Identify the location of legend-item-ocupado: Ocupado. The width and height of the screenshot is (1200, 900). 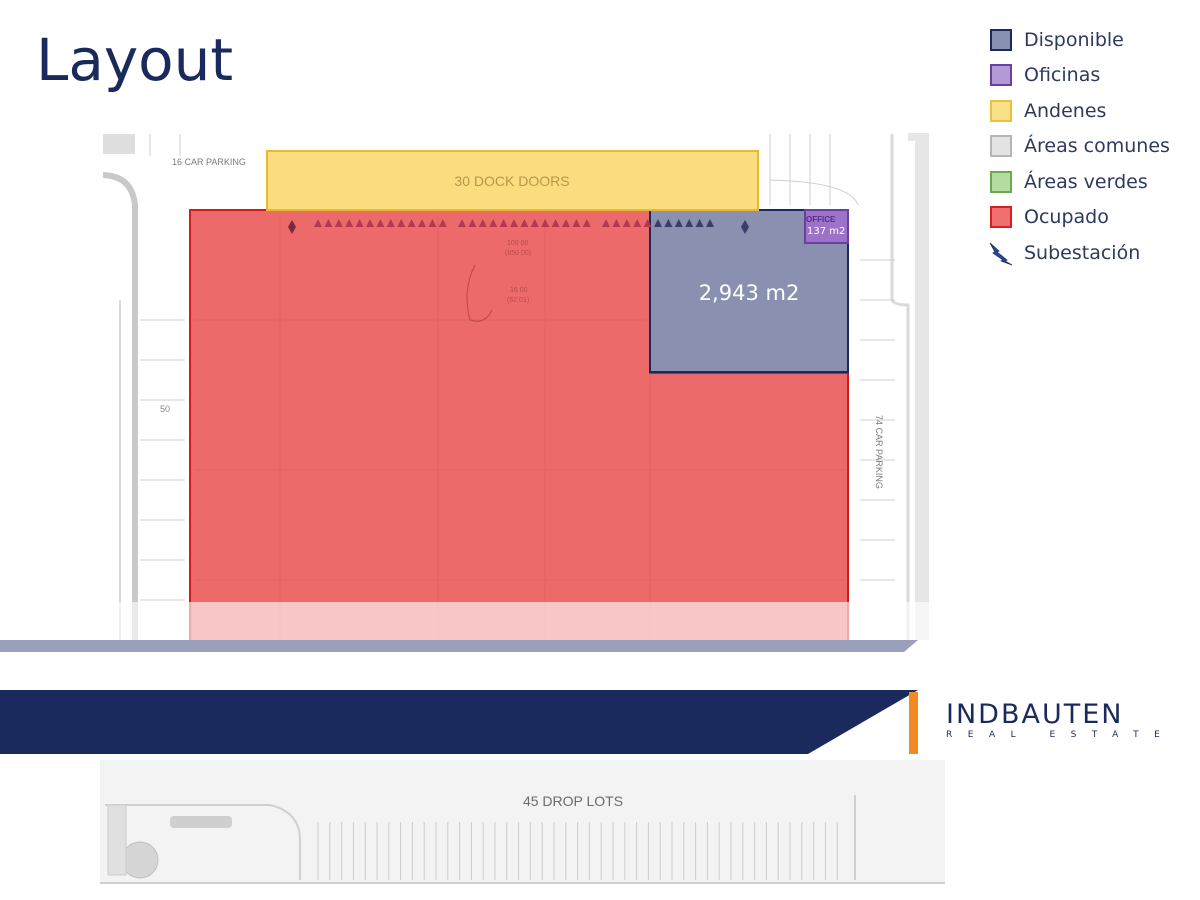
(1080, 218).